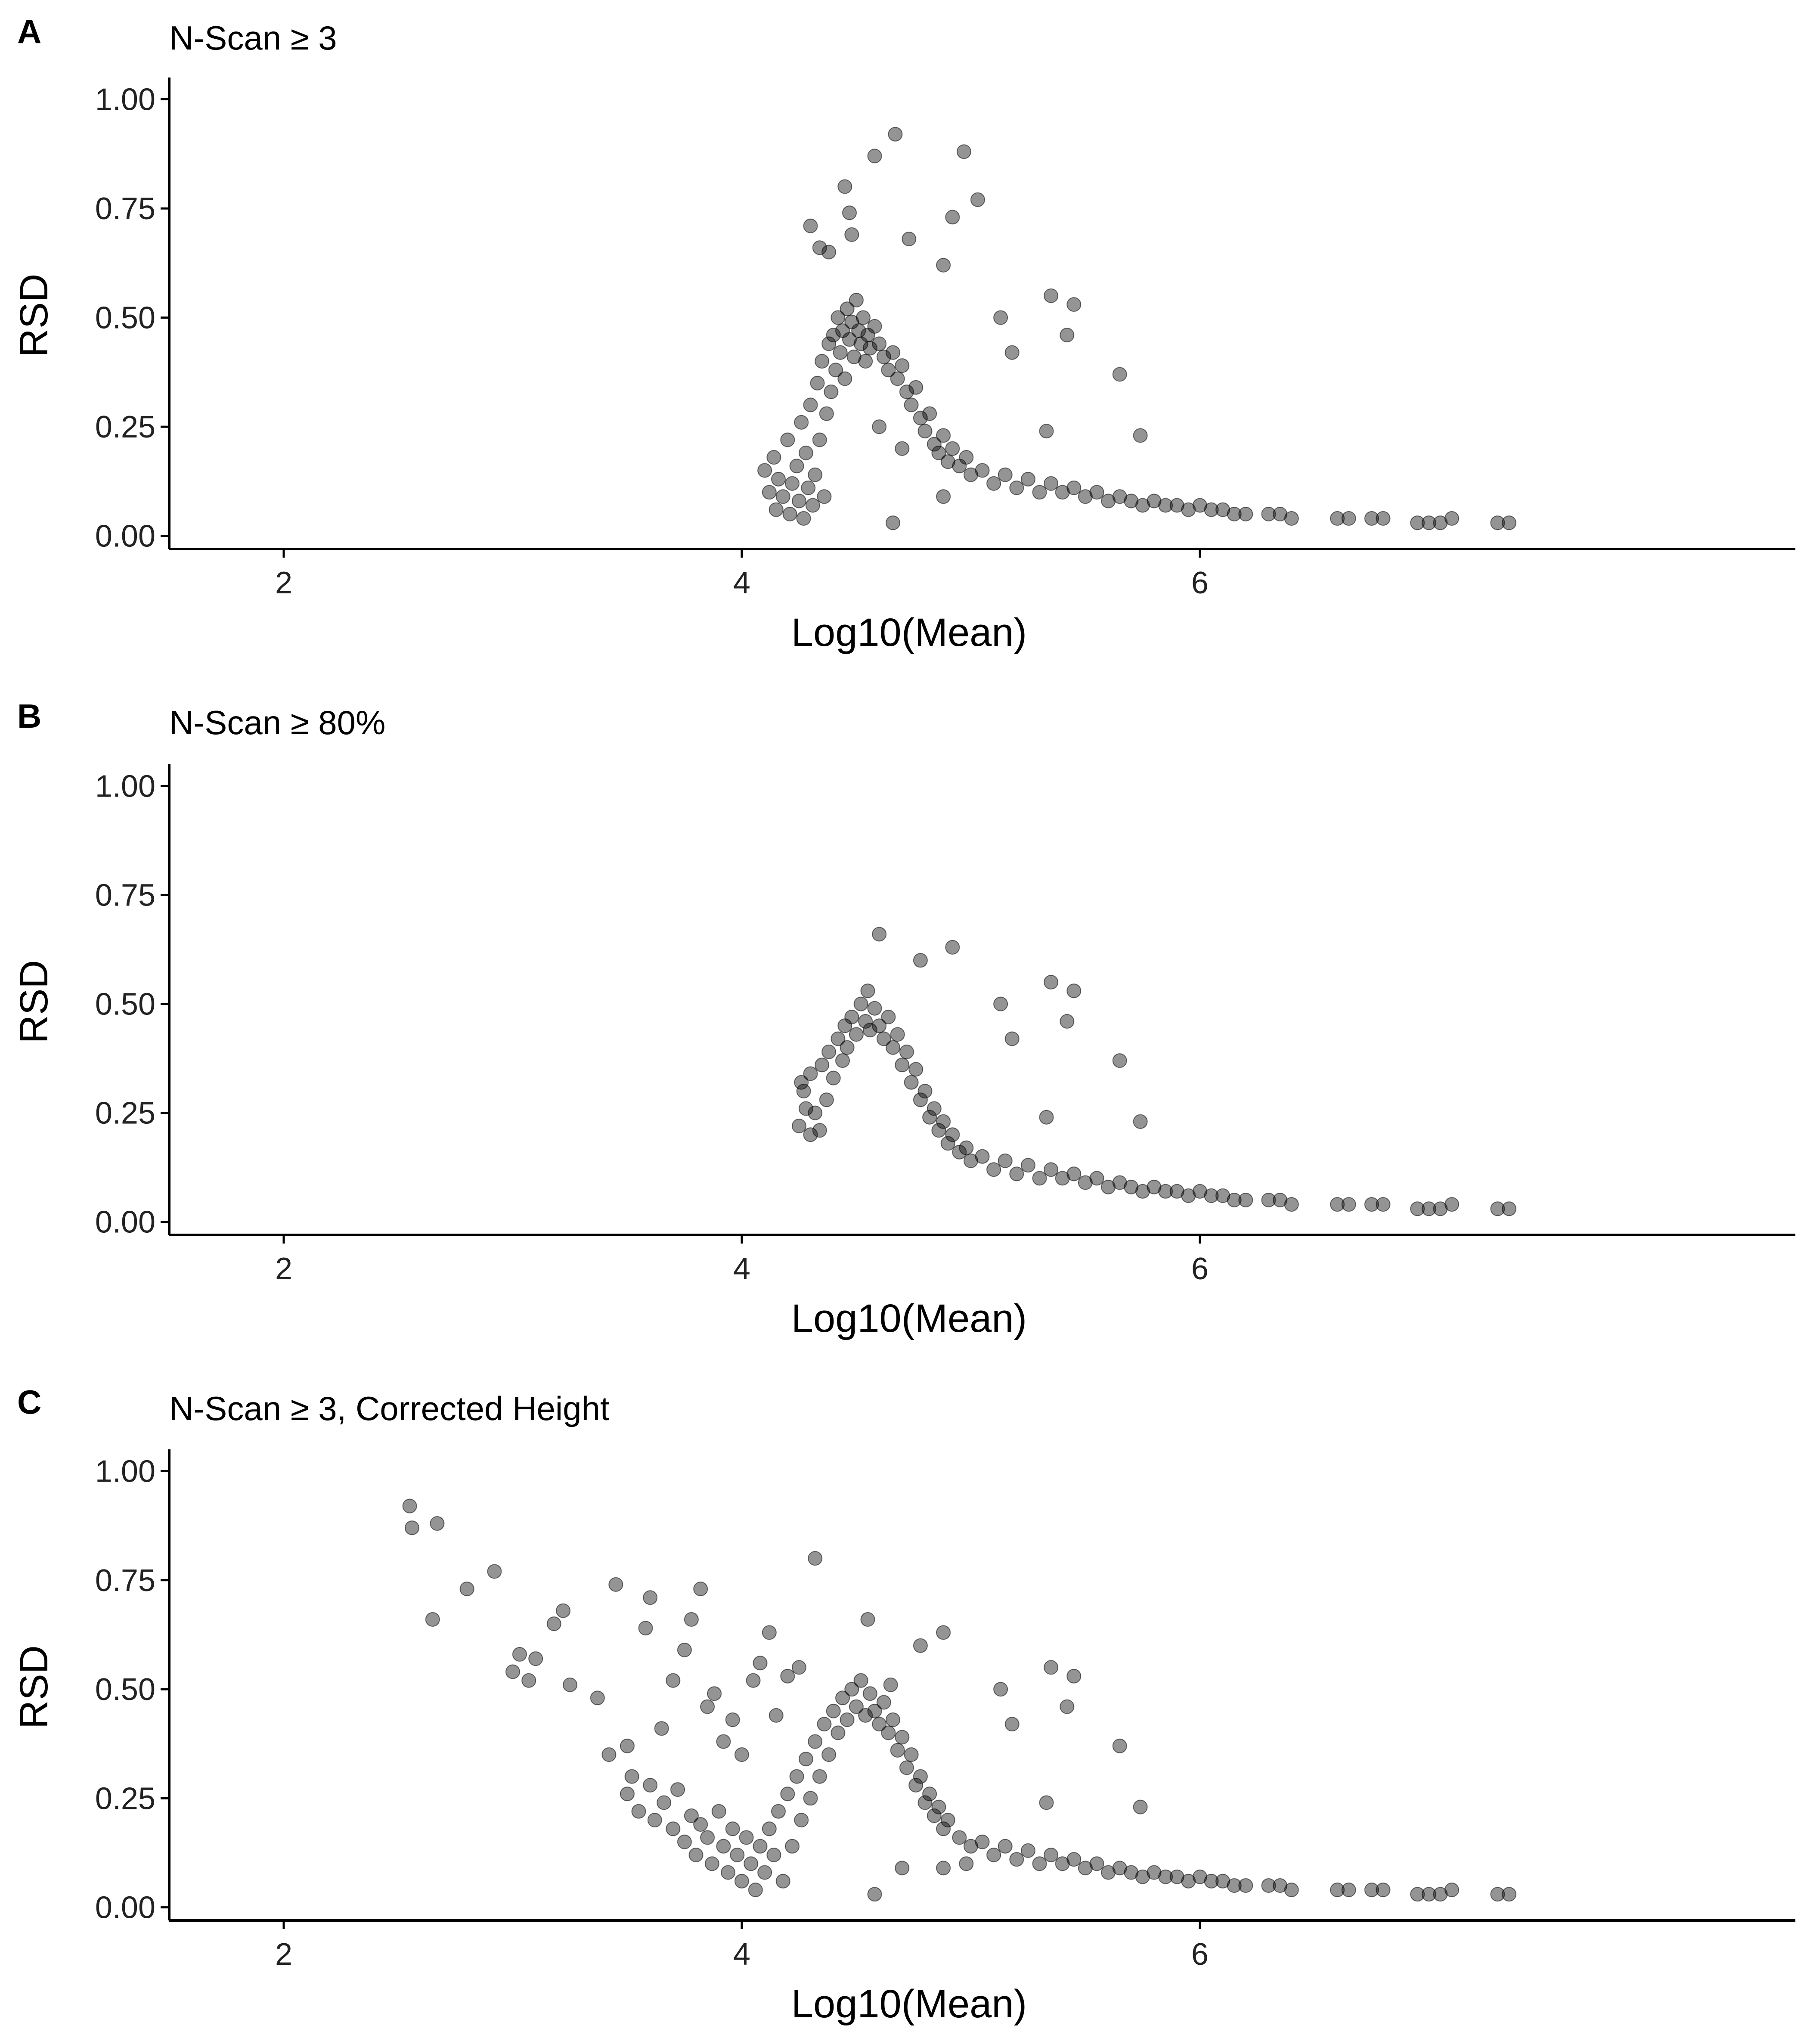  What do you see at coordinates (741, 1269) in the screenshot?
I see `panel-b-x-tick-label: 4` at bounding box center [741, 1269].